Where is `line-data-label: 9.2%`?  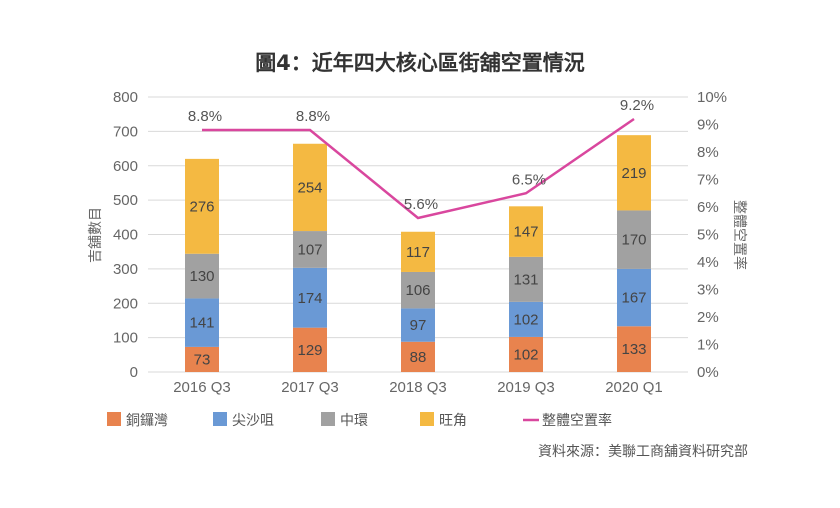 line-data-label: 9.2% is located at coordinates (637, 105).